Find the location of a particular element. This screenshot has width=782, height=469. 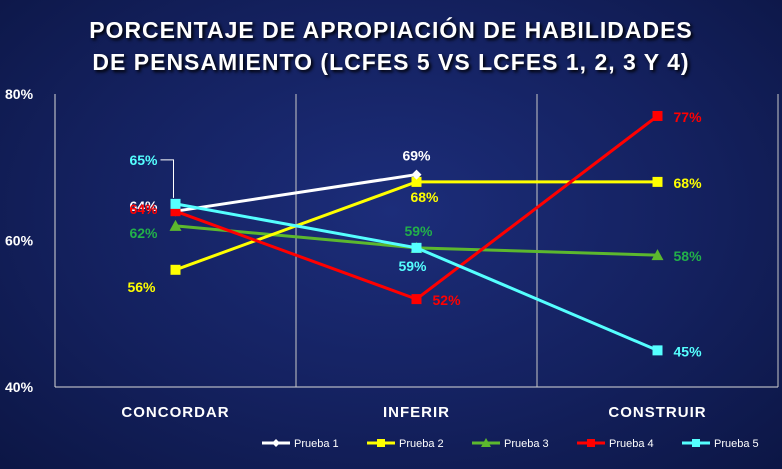

x-category-label: INFERIR is located at coordinates (416, 412).